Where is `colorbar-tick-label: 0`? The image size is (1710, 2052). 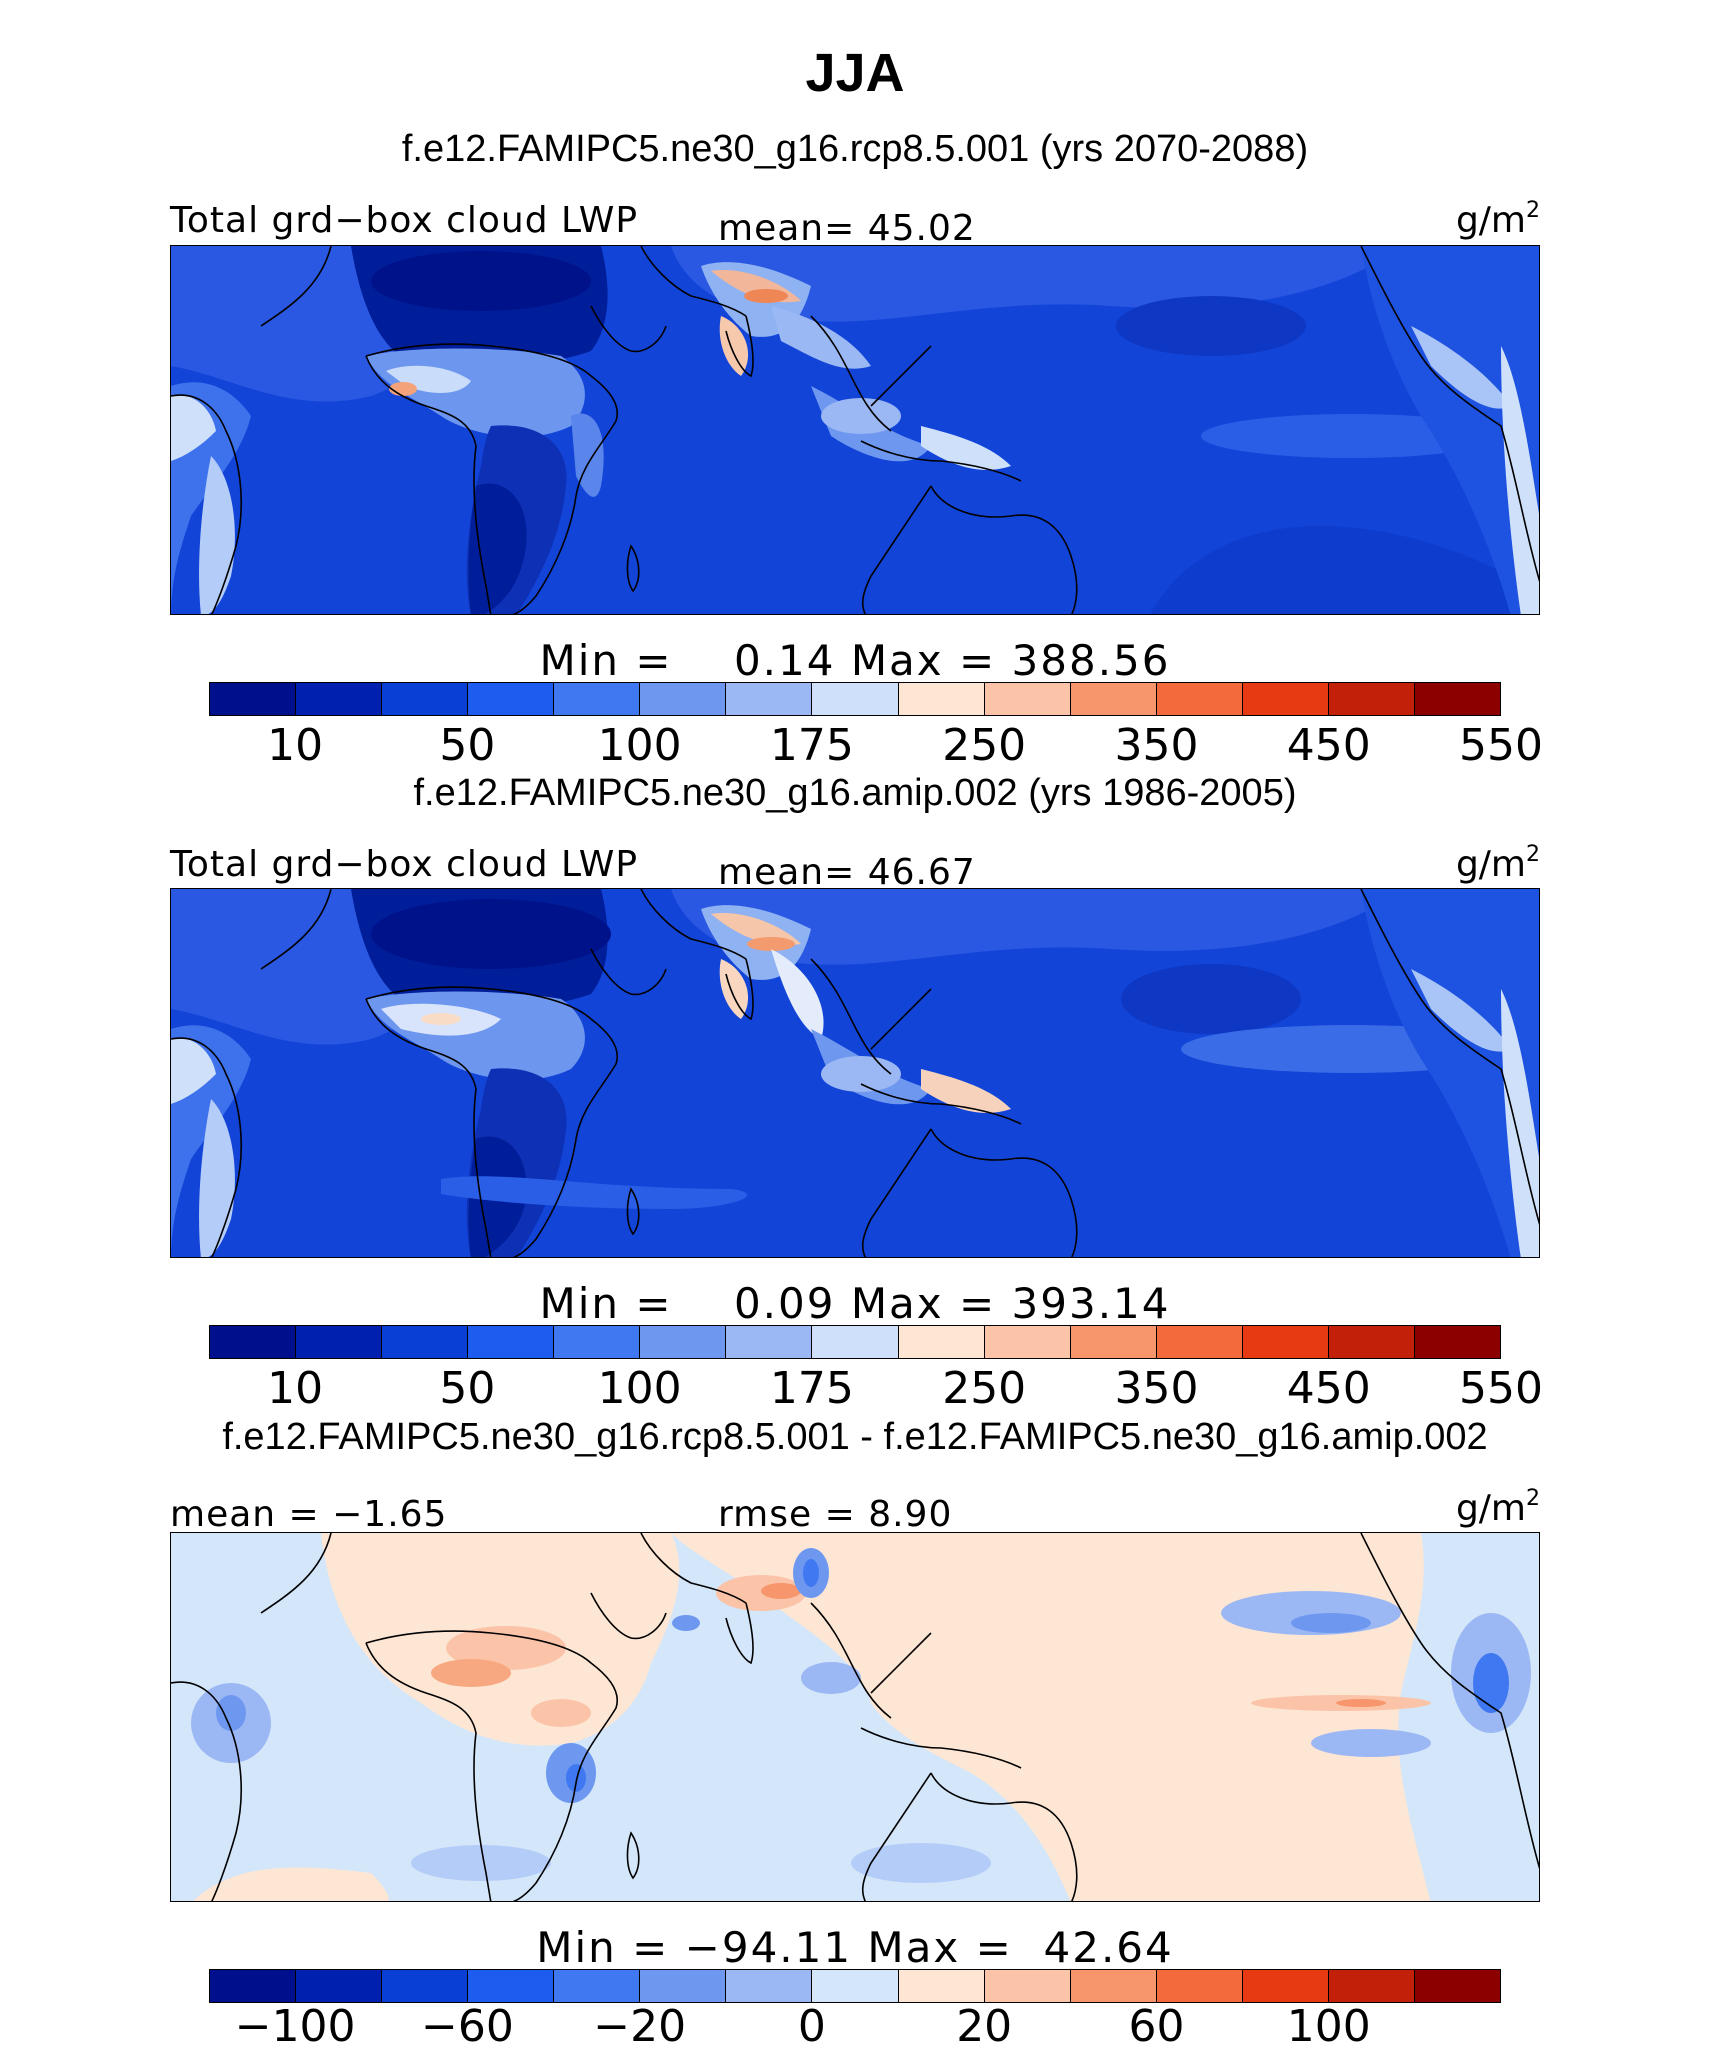 colorbar-tick-label: 0 is located at coordinates (811, 2026).